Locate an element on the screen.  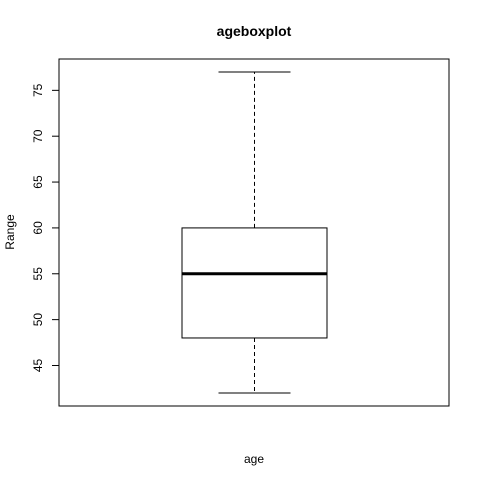
chart-title: ageboxplot is located at coordinates (254, 31).